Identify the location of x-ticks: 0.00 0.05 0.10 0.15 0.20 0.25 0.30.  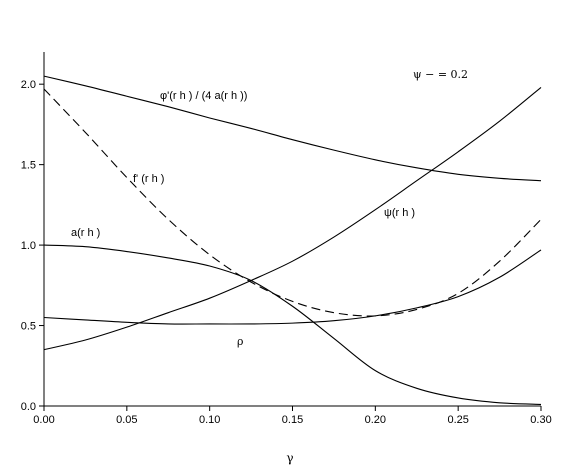
(292, 416).